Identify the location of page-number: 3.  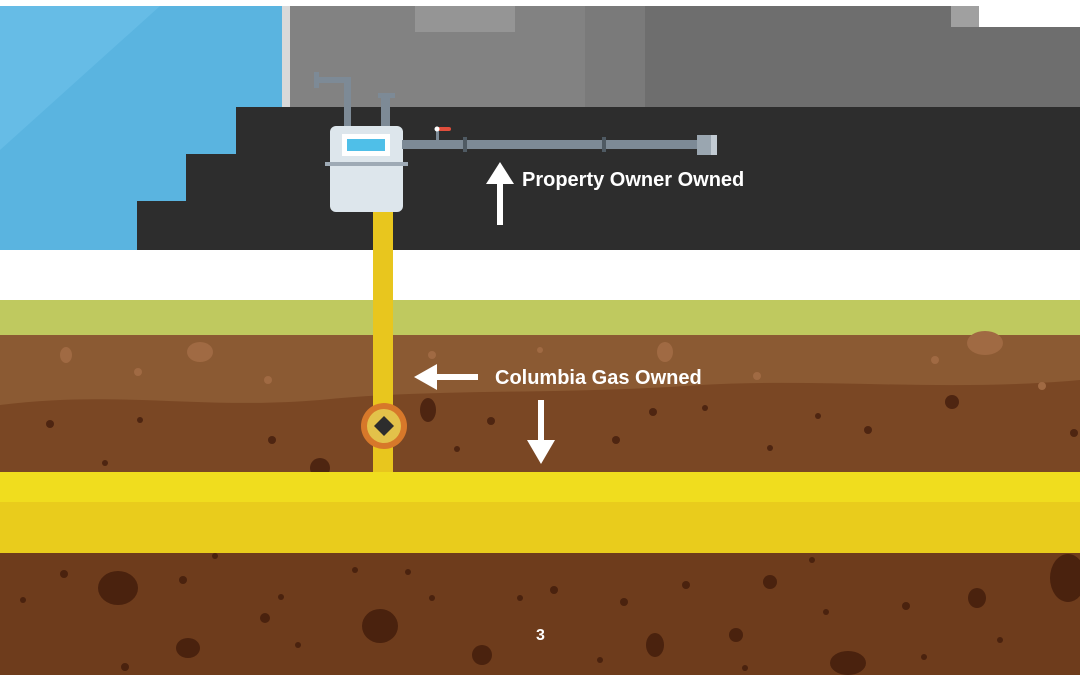
(540, 635).